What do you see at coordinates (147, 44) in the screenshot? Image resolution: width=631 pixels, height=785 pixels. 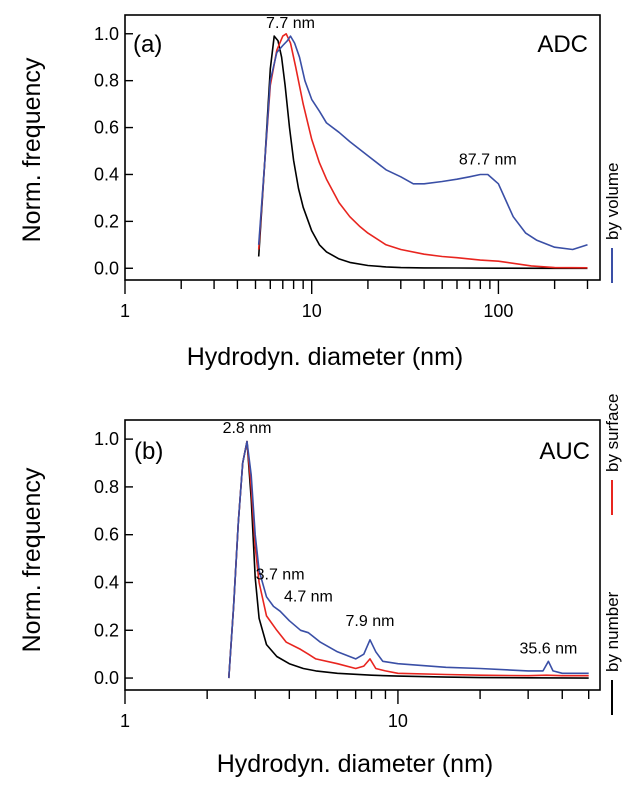 I see `panel-label: (a)` at bounding box center [147, 44].